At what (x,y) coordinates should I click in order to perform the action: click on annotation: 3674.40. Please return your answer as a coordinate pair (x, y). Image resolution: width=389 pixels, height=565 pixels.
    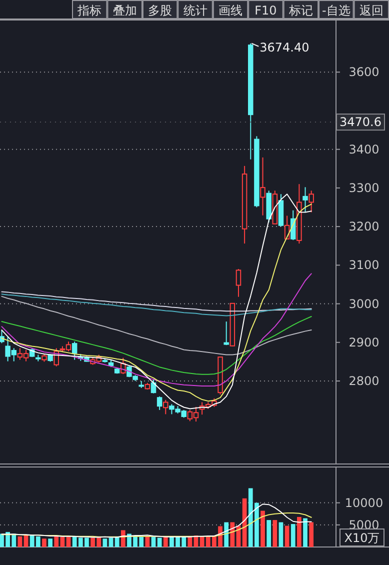
    Looking at the image, I should click on (285, 47).